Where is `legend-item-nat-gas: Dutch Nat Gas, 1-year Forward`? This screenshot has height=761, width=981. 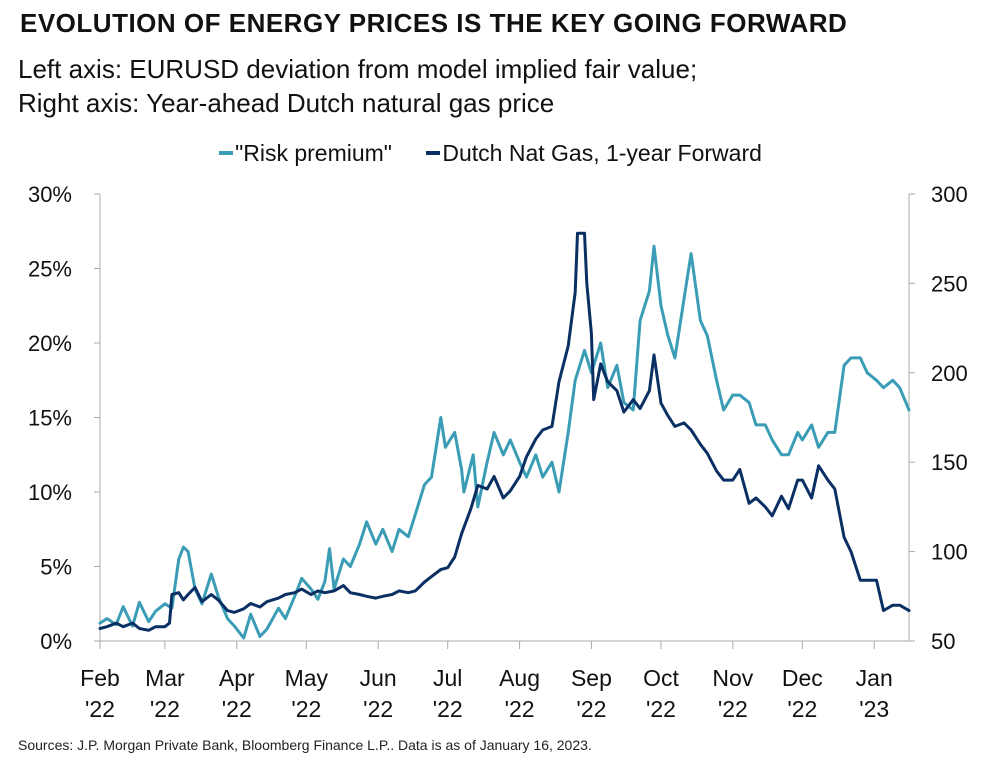 legend-item-nat-gas: Dutch Nat Gas, 1-year Forward is located at coordinates (594, 153).